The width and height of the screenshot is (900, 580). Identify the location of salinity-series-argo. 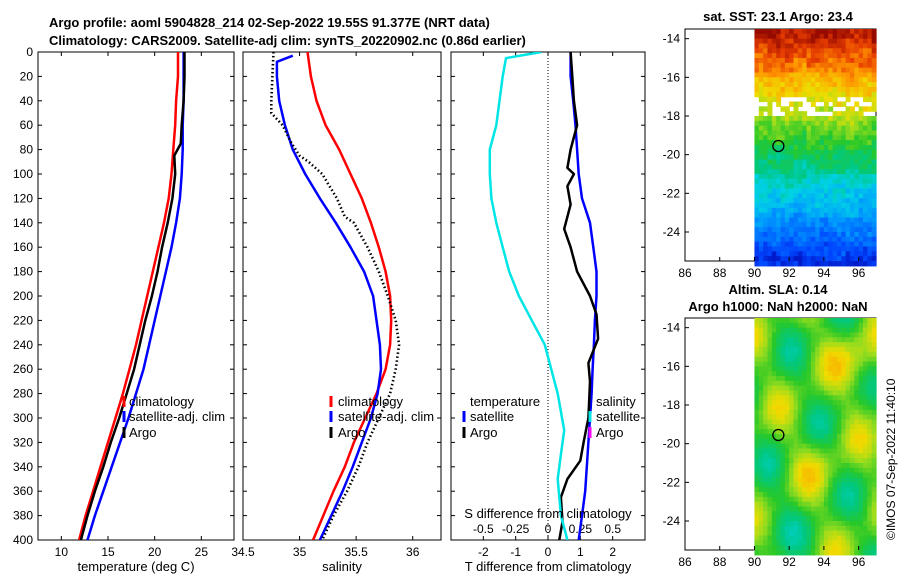
(335, 296).